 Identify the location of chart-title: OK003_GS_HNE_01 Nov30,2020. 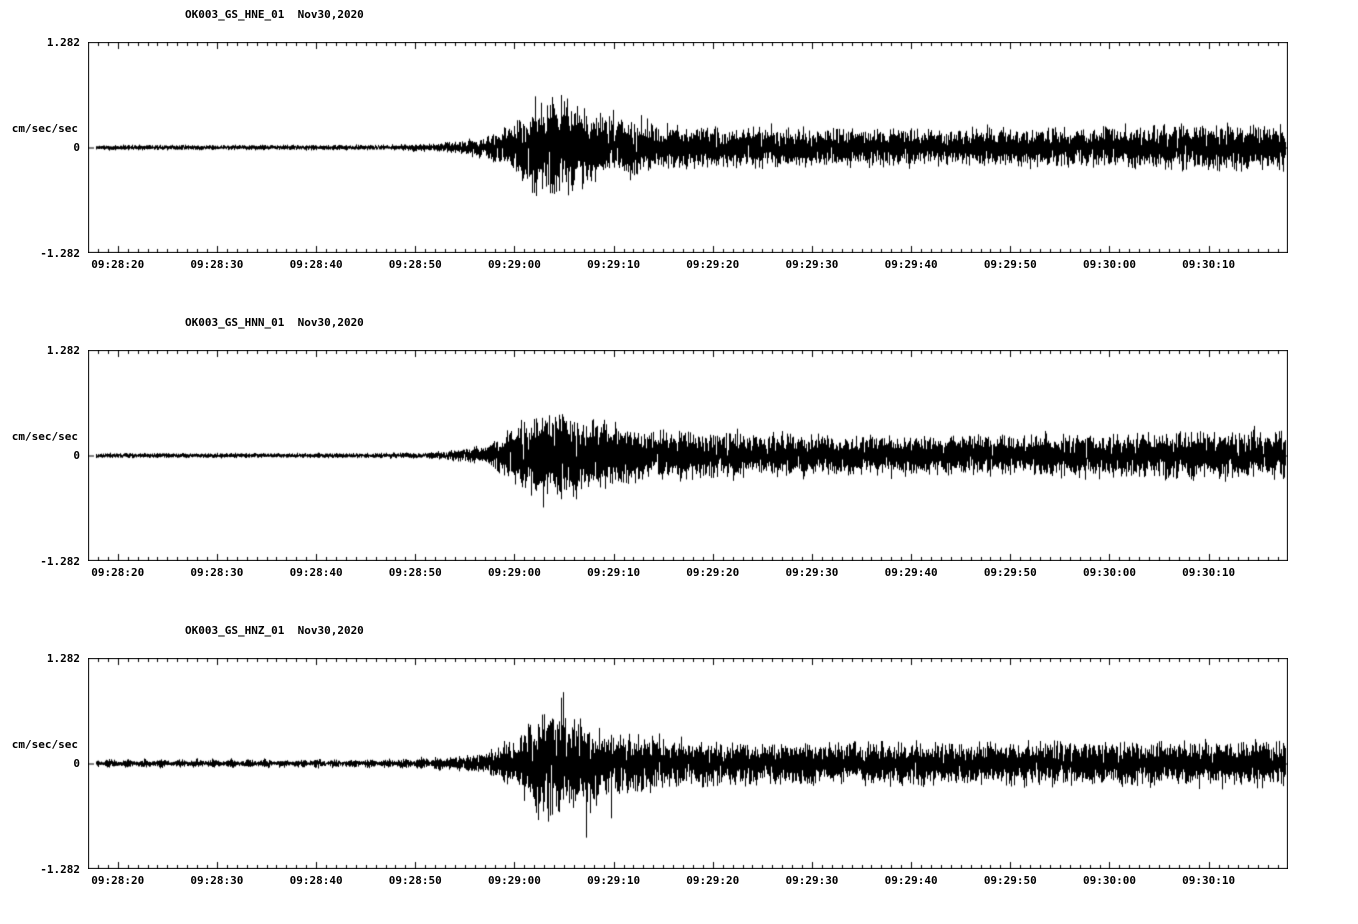
(274, 14).